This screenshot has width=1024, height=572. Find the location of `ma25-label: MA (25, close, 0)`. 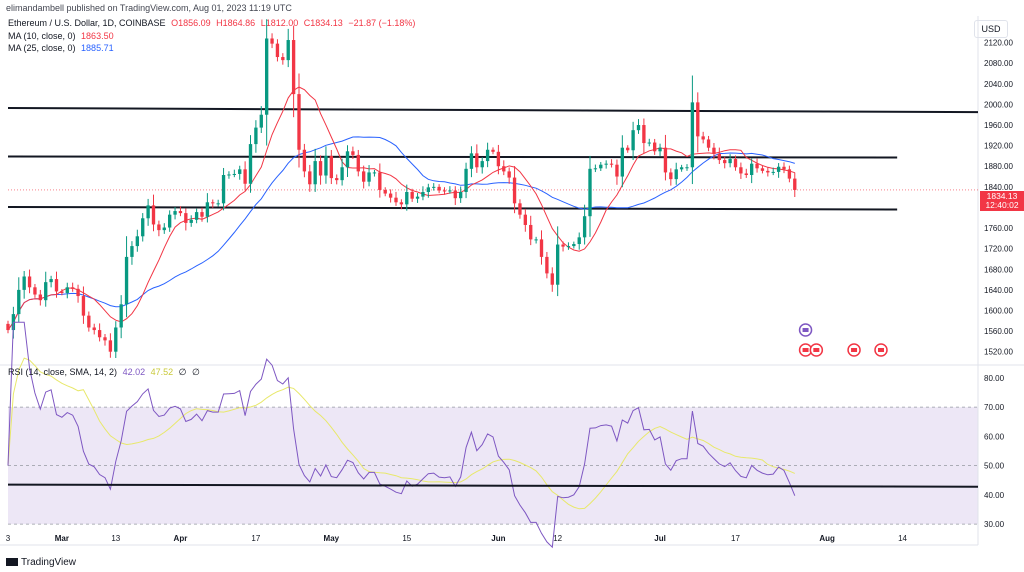

ma25-label: MA (25, close, 0) is located at coordinates (42, 48).